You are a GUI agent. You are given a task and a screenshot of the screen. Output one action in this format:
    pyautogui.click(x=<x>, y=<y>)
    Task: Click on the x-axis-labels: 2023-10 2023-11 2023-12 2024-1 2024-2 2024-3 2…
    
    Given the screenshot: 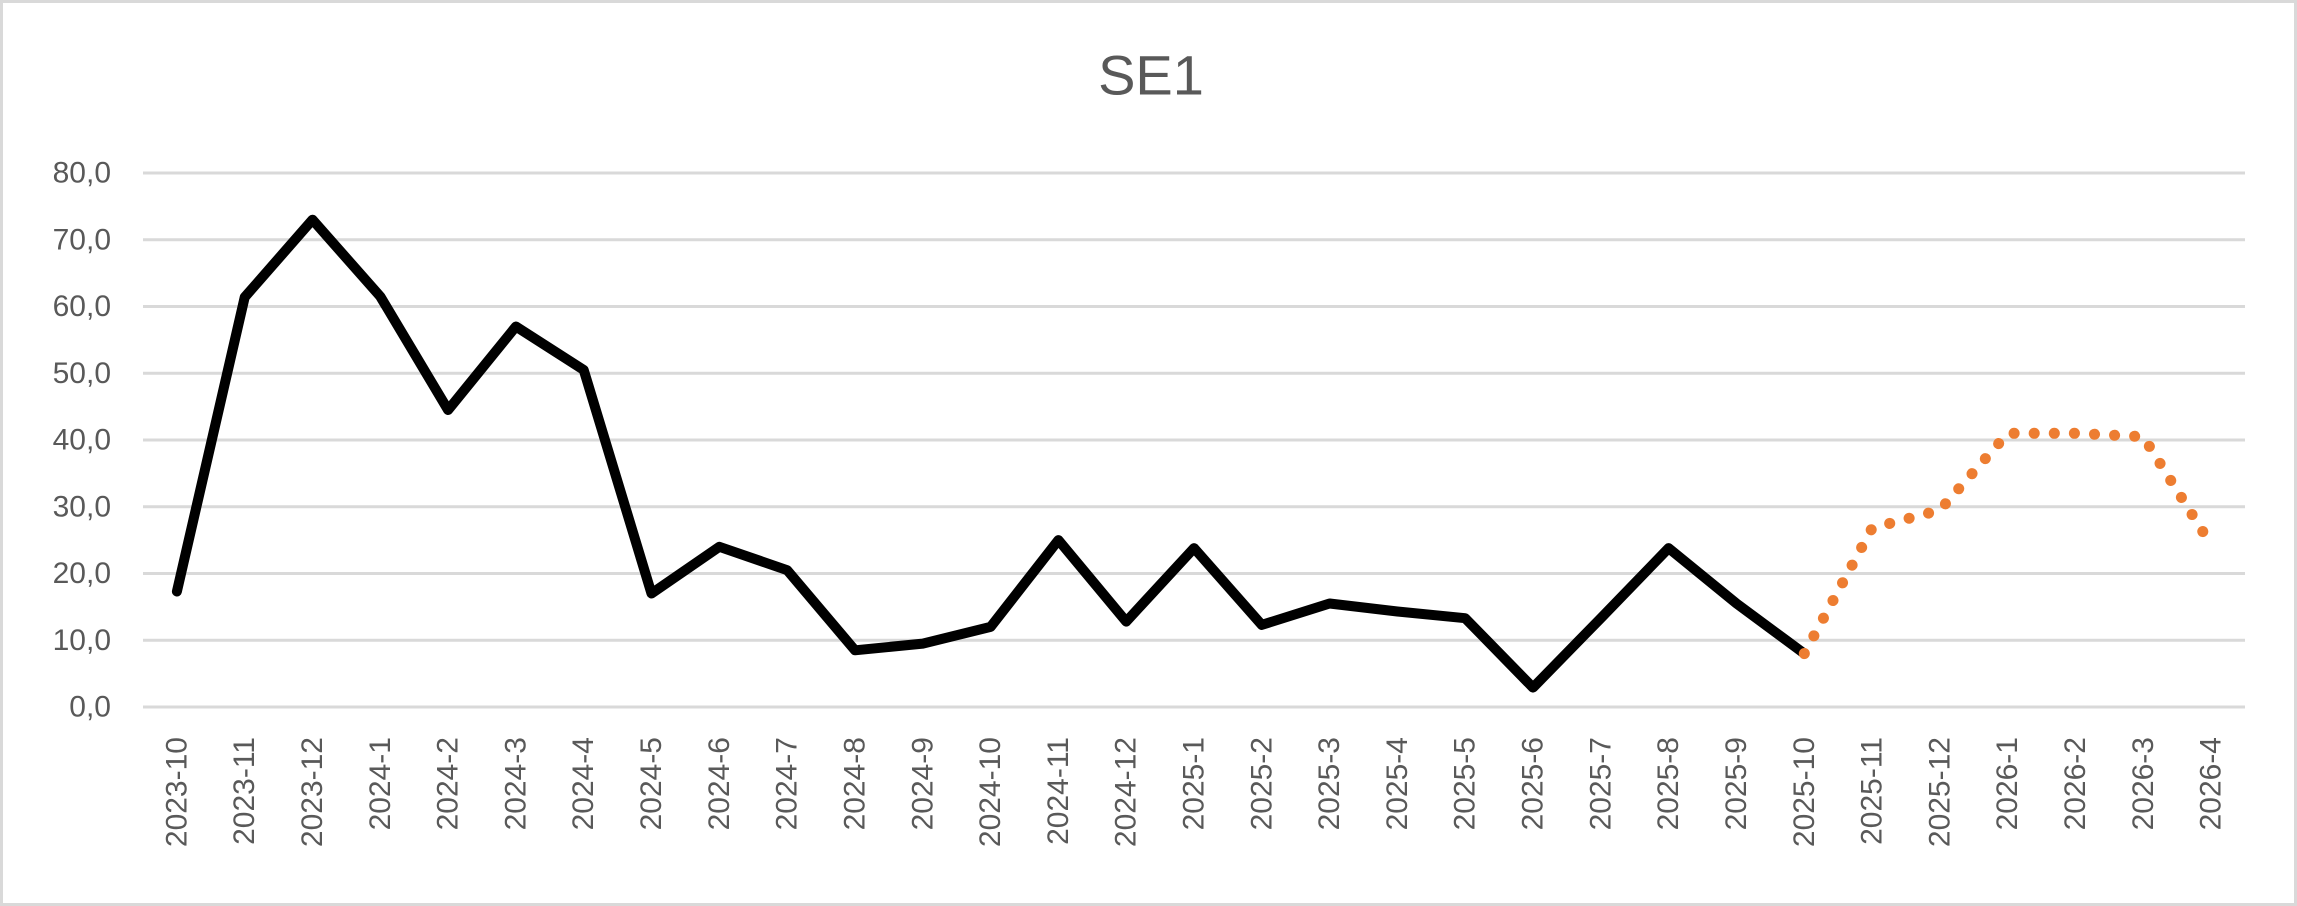 What is the action you would take?
    pyautogui.click(x=1193, y=792)
    